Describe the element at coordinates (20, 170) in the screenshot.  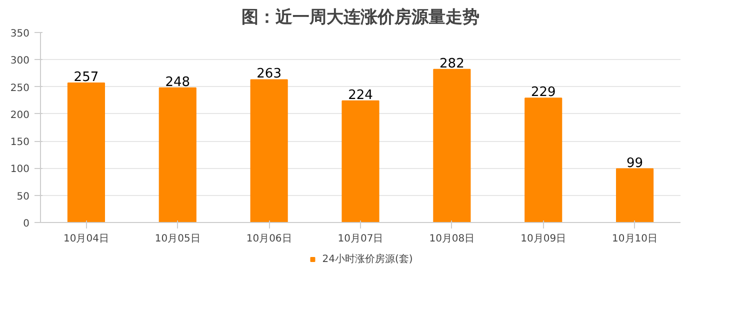
I see `y-tick-label: 100` at that location.